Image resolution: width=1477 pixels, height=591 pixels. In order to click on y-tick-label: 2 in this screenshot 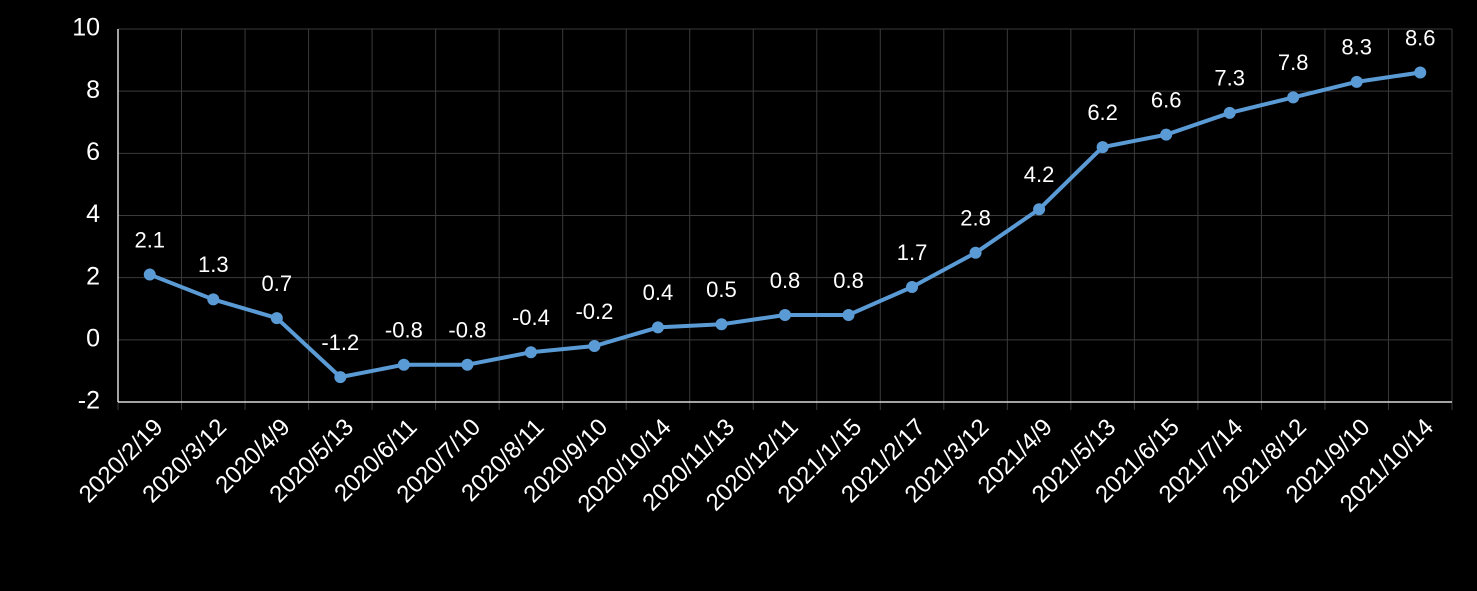, I will do `click(93, 276)`.